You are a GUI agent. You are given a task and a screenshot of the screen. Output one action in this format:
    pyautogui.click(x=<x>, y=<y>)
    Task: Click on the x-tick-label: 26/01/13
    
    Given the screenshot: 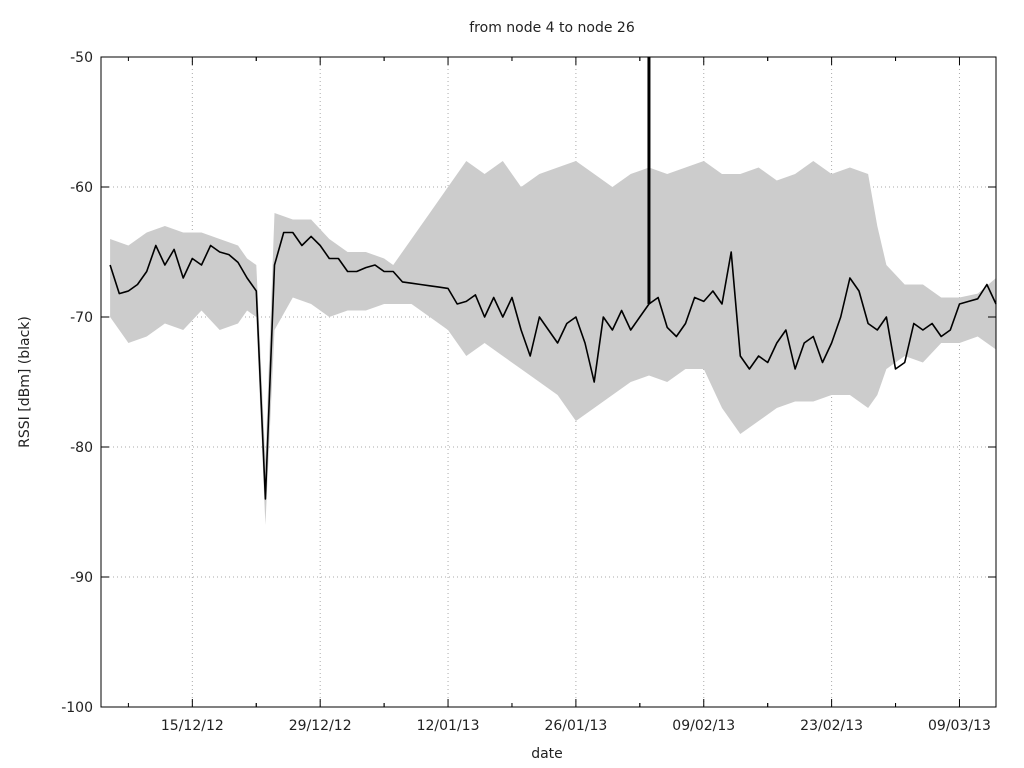 What is the action you would take?
    pyautogui.click(x=575, y=726)
    